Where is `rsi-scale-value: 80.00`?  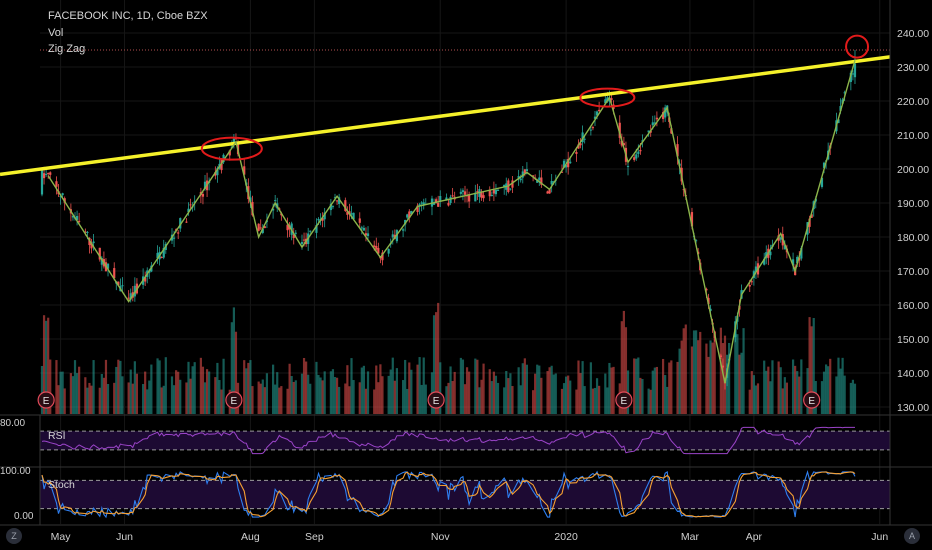
rsi-scale-value: 80.00 is located at coordinates (13, 423).